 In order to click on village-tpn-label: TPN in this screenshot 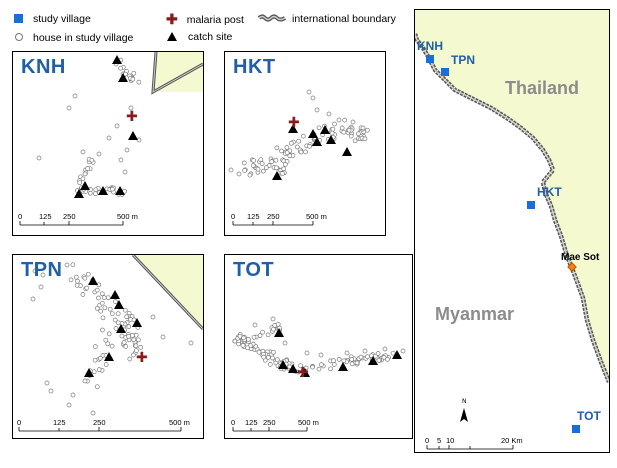, I will do `click(463, 60)`.